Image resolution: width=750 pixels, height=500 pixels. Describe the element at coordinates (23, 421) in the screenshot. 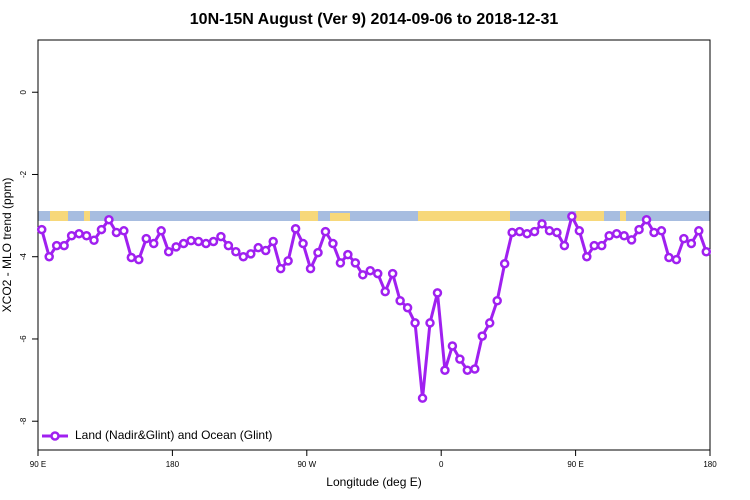

I see `y-tick-label: -8` at that location.